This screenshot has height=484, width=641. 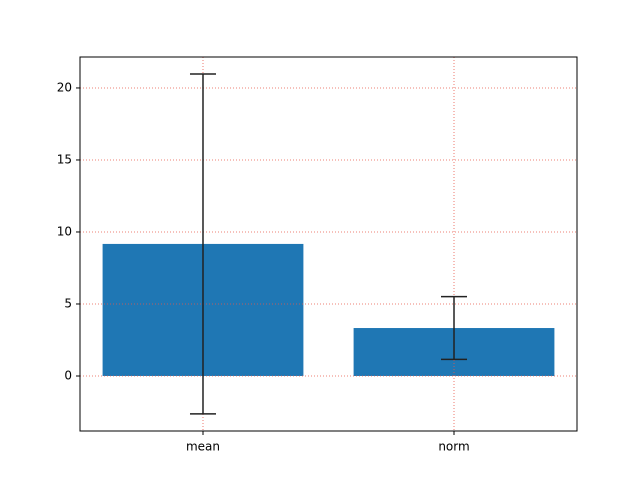 I want to click on y-tick-label: 15, so click(x=64, y=159).